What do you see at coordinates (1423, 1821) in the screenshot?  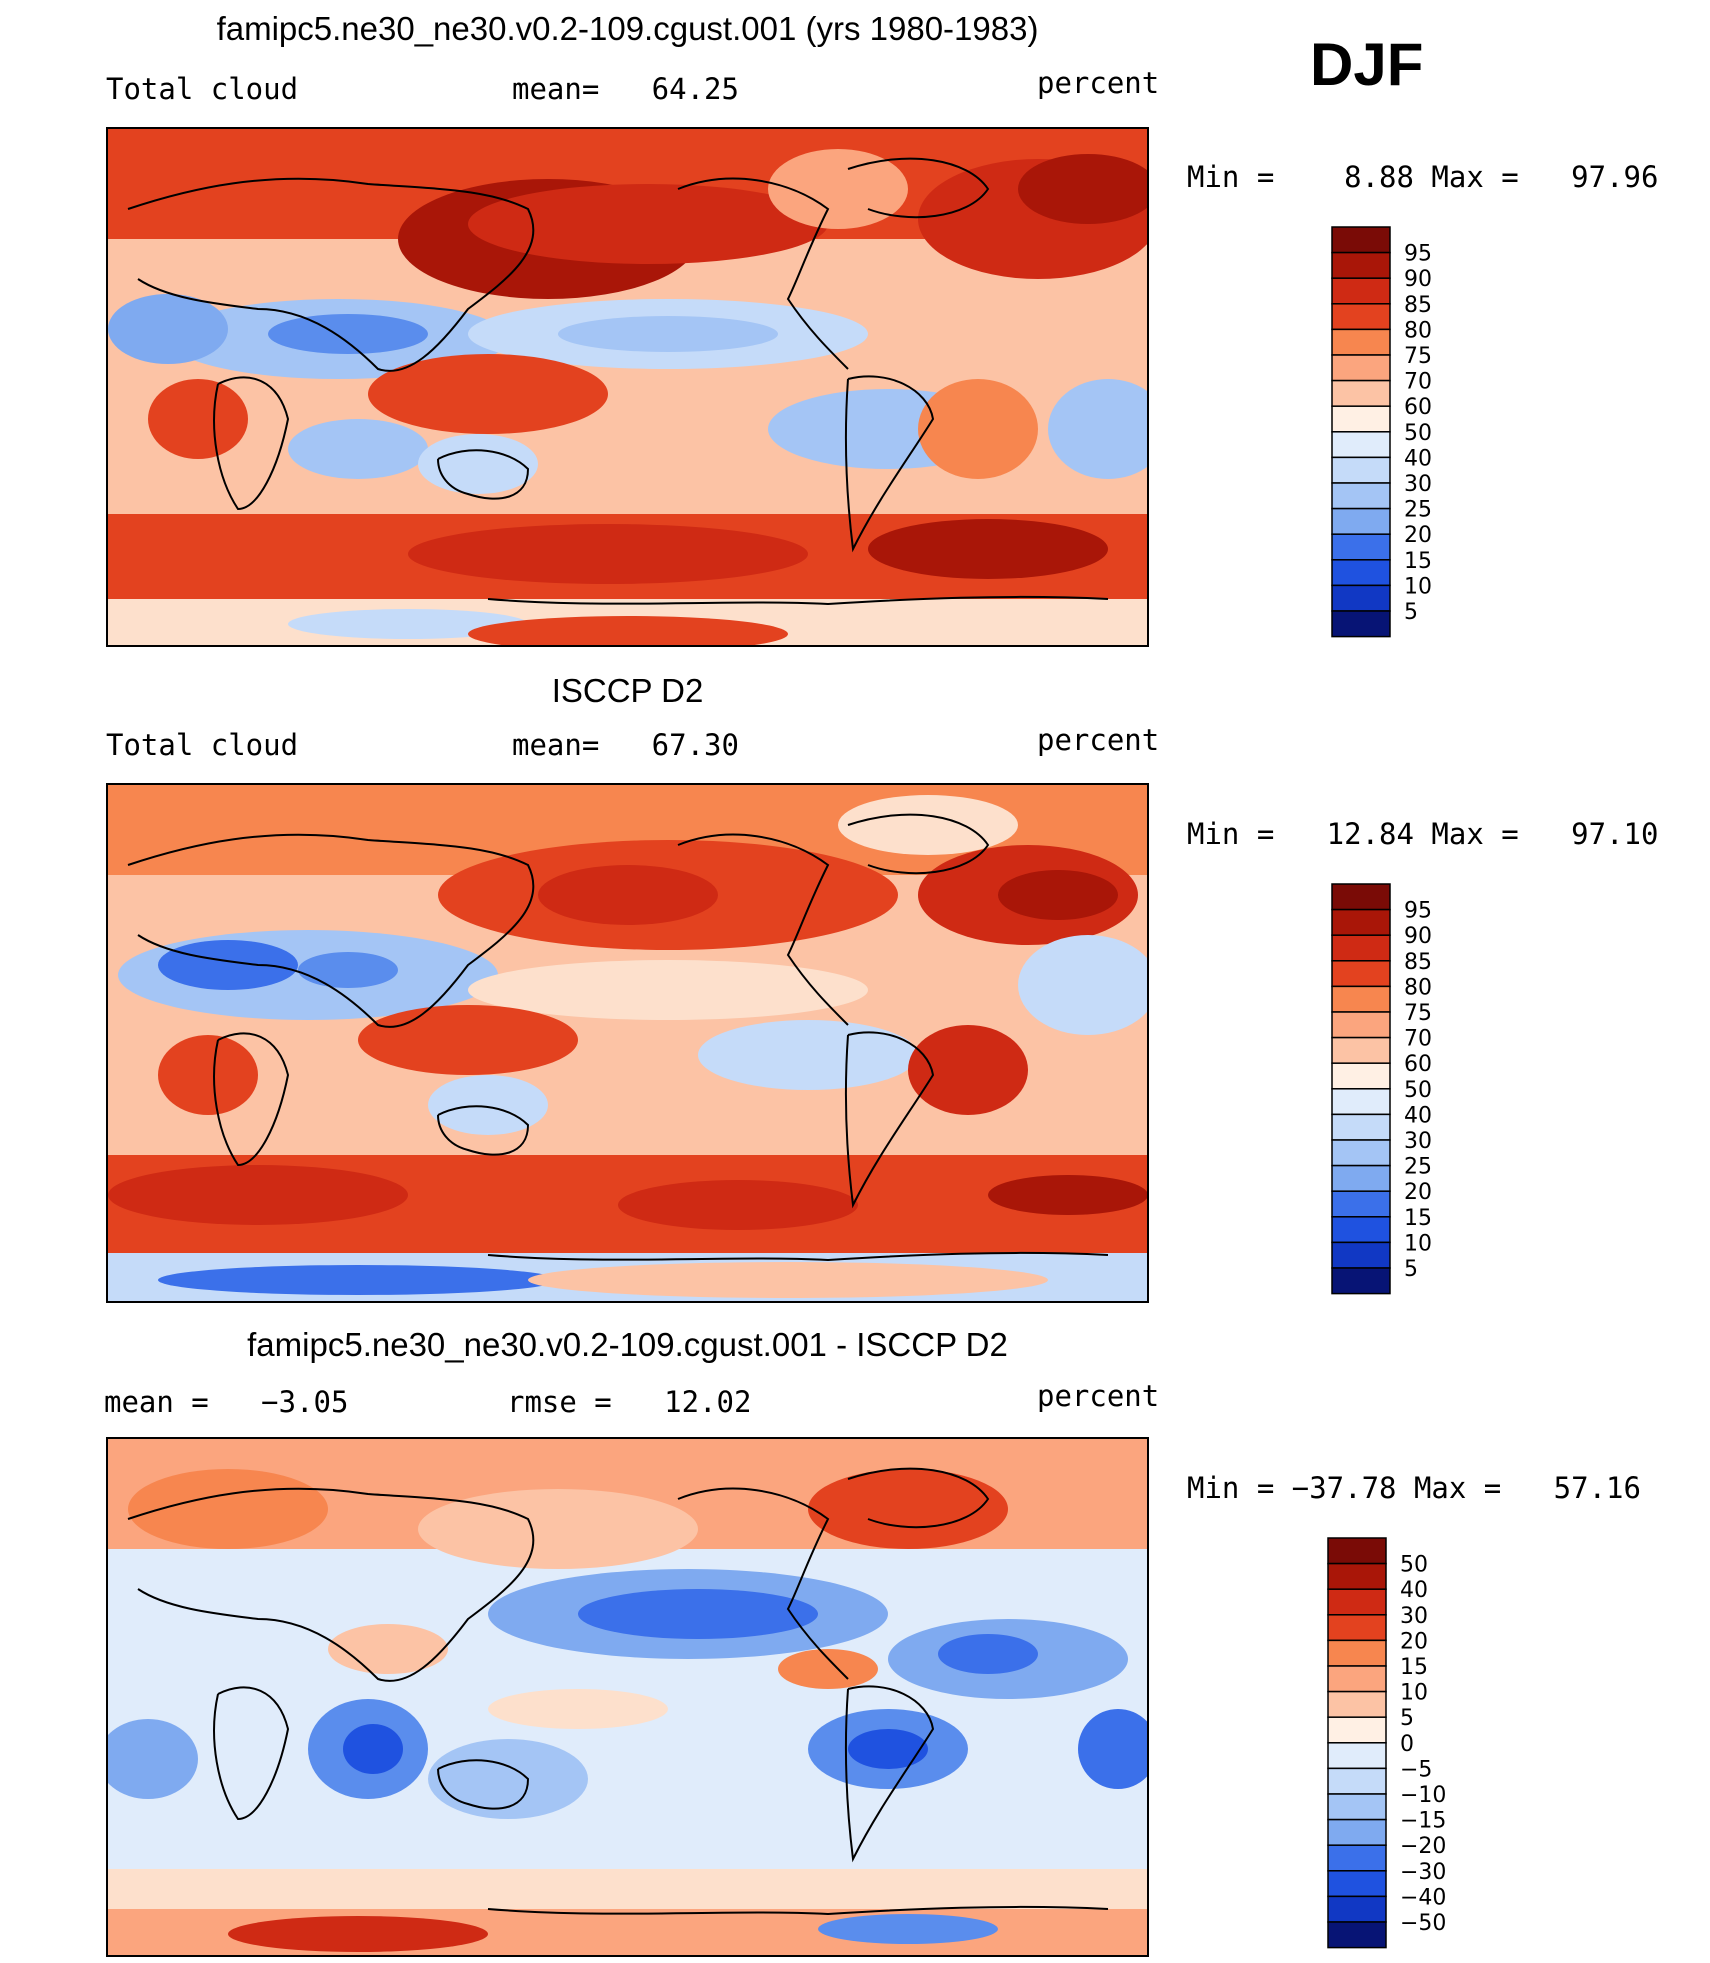 I see `colorbar-tick-label: −15` at bounding box center [1423, 1821].